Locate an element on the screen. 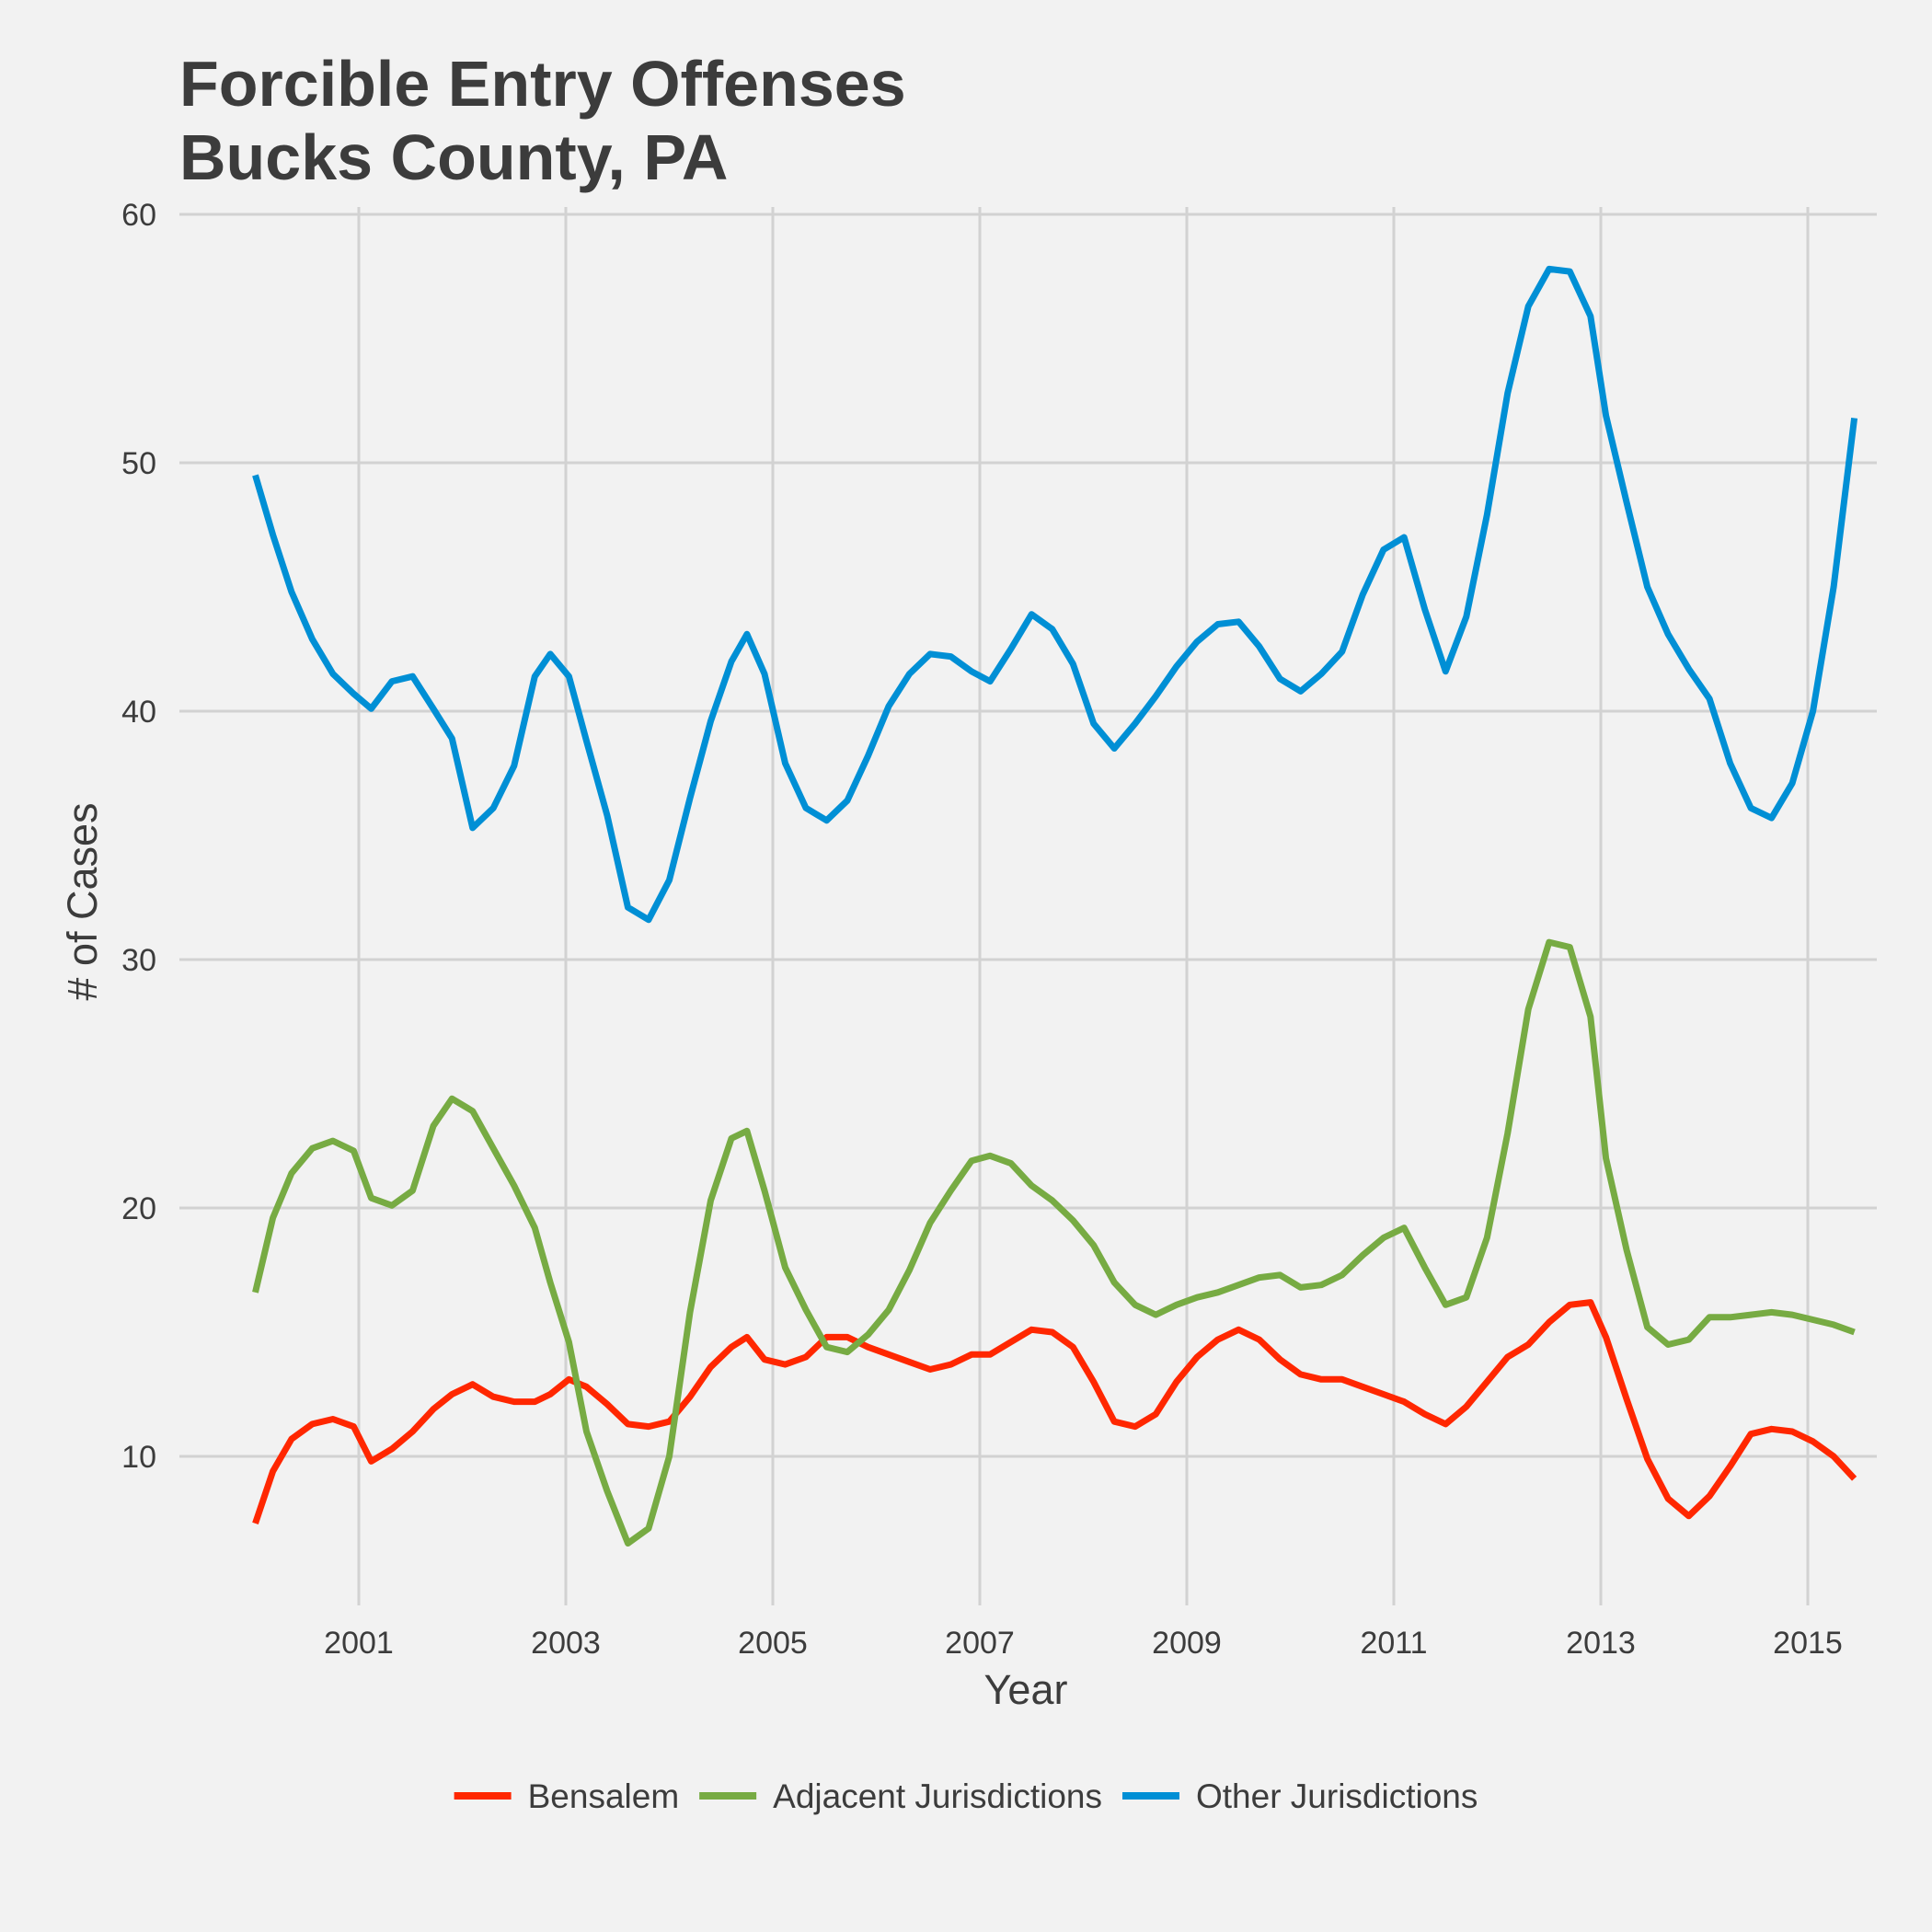 This screenshot has height=1932, width=1932. x-axis-ticks: 2001 2003 2005 2007 2009 2011 2013 2015 is located at coordinates (1083, 1643).